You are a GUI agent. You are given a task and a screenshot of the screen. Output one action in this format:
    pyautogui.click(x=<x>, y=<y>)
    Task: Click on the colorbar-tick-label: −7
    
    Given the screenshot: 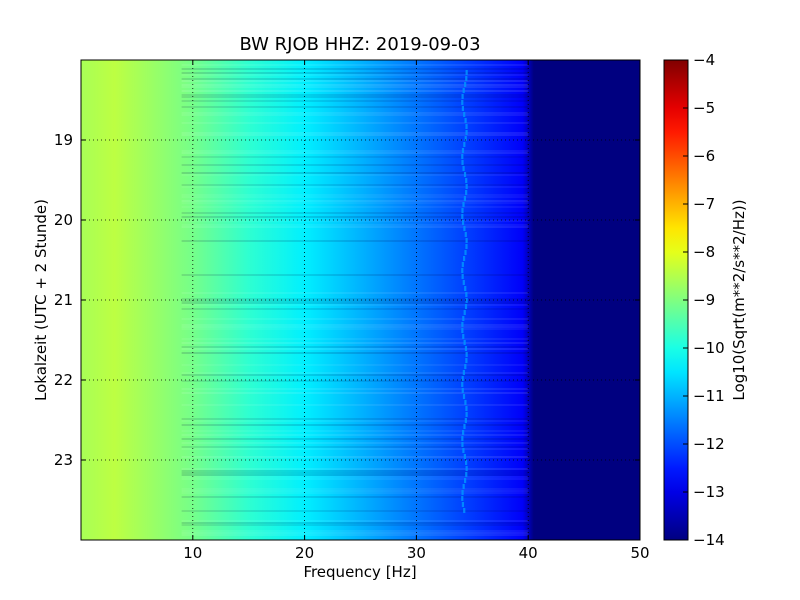 What is the action you would take?
    pyautogui.click(x=704, y=204)
    